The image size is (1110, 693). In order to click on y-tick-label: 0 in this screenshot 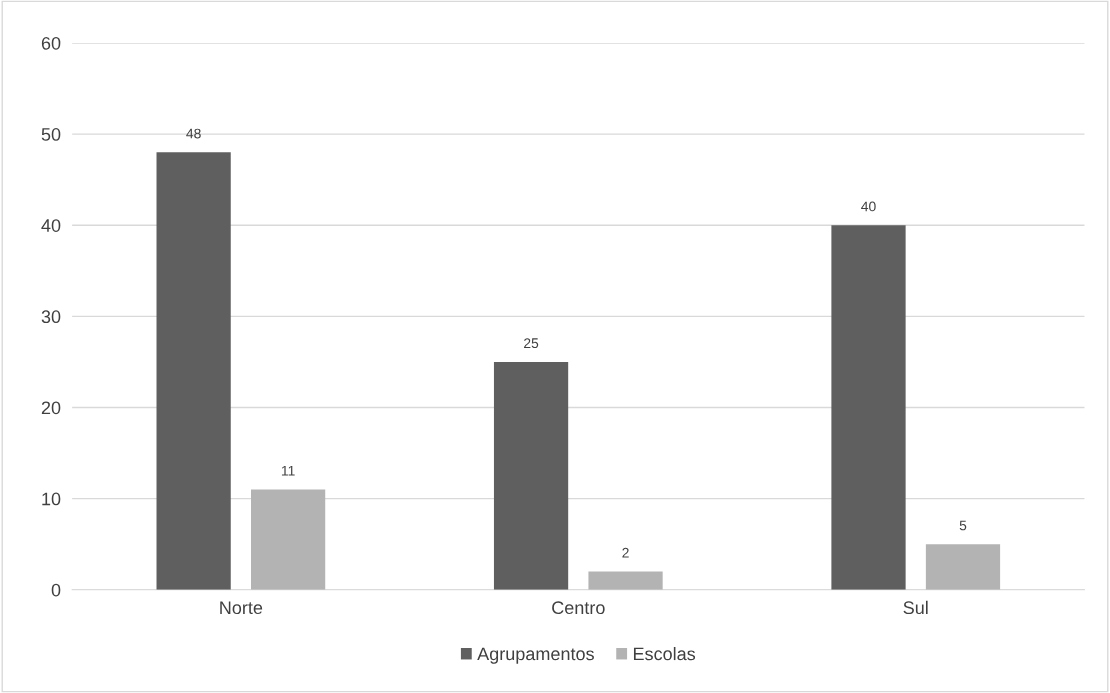, I will do `click(56, 590)`.